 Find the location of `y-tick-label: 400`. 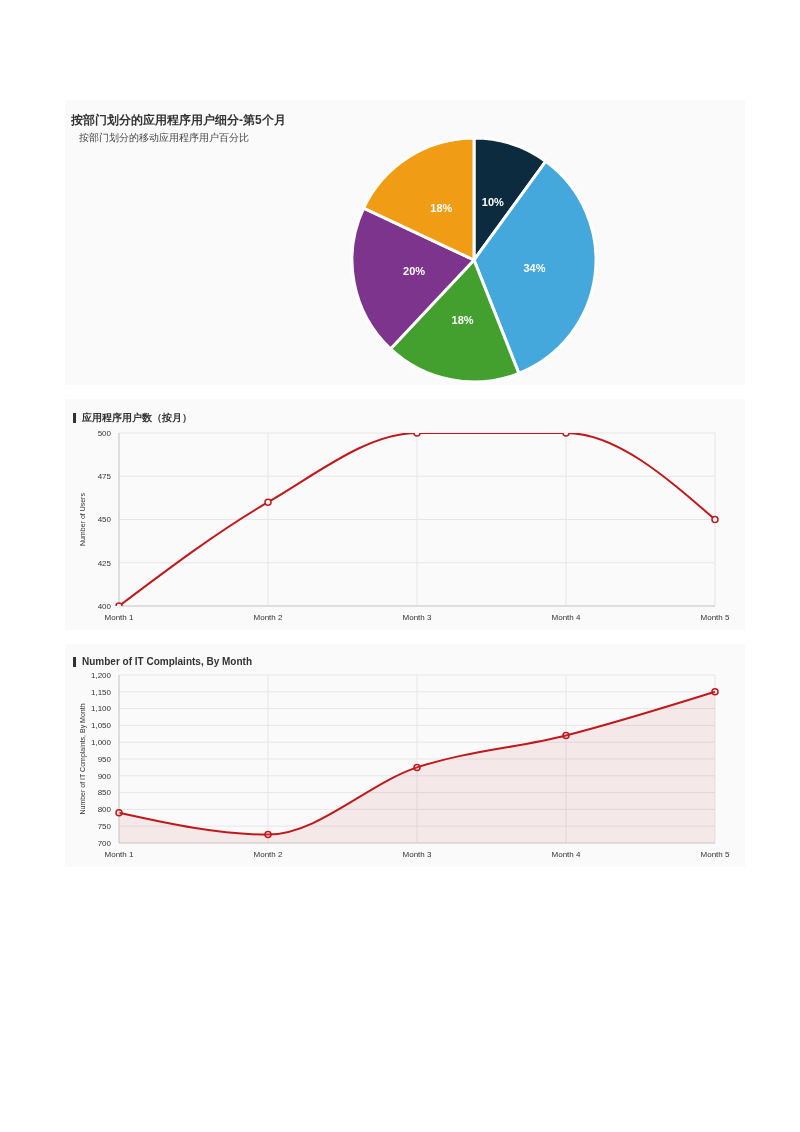

y-tick-label: 400 is located at coordinates (104, 606).